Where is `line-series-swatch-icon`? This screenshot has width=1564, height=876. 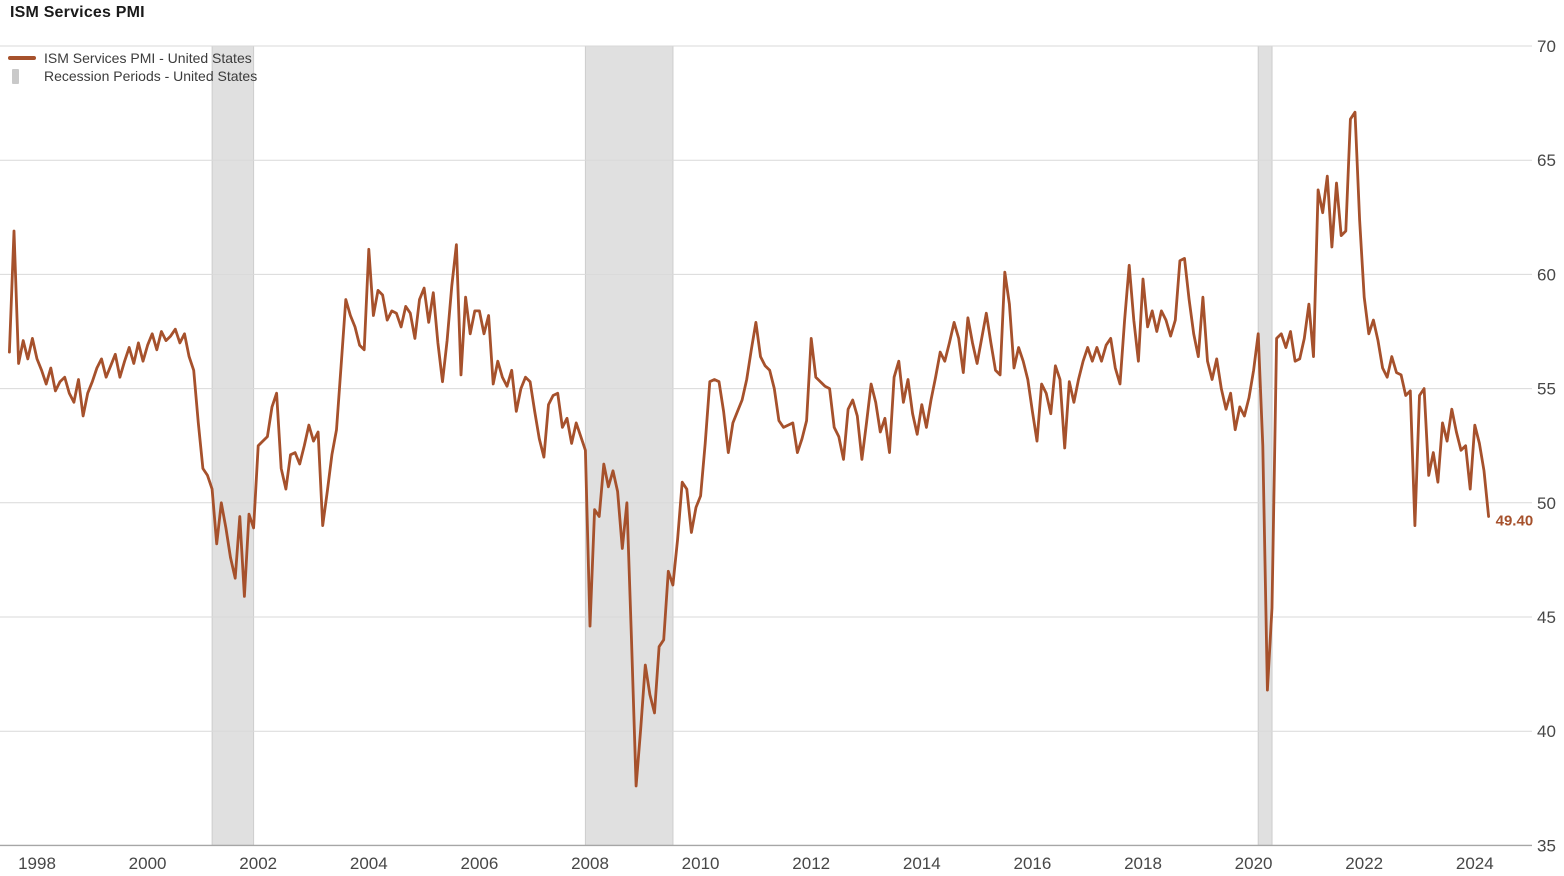
line-series-swatch-icon is located at coordinates (22, 58).